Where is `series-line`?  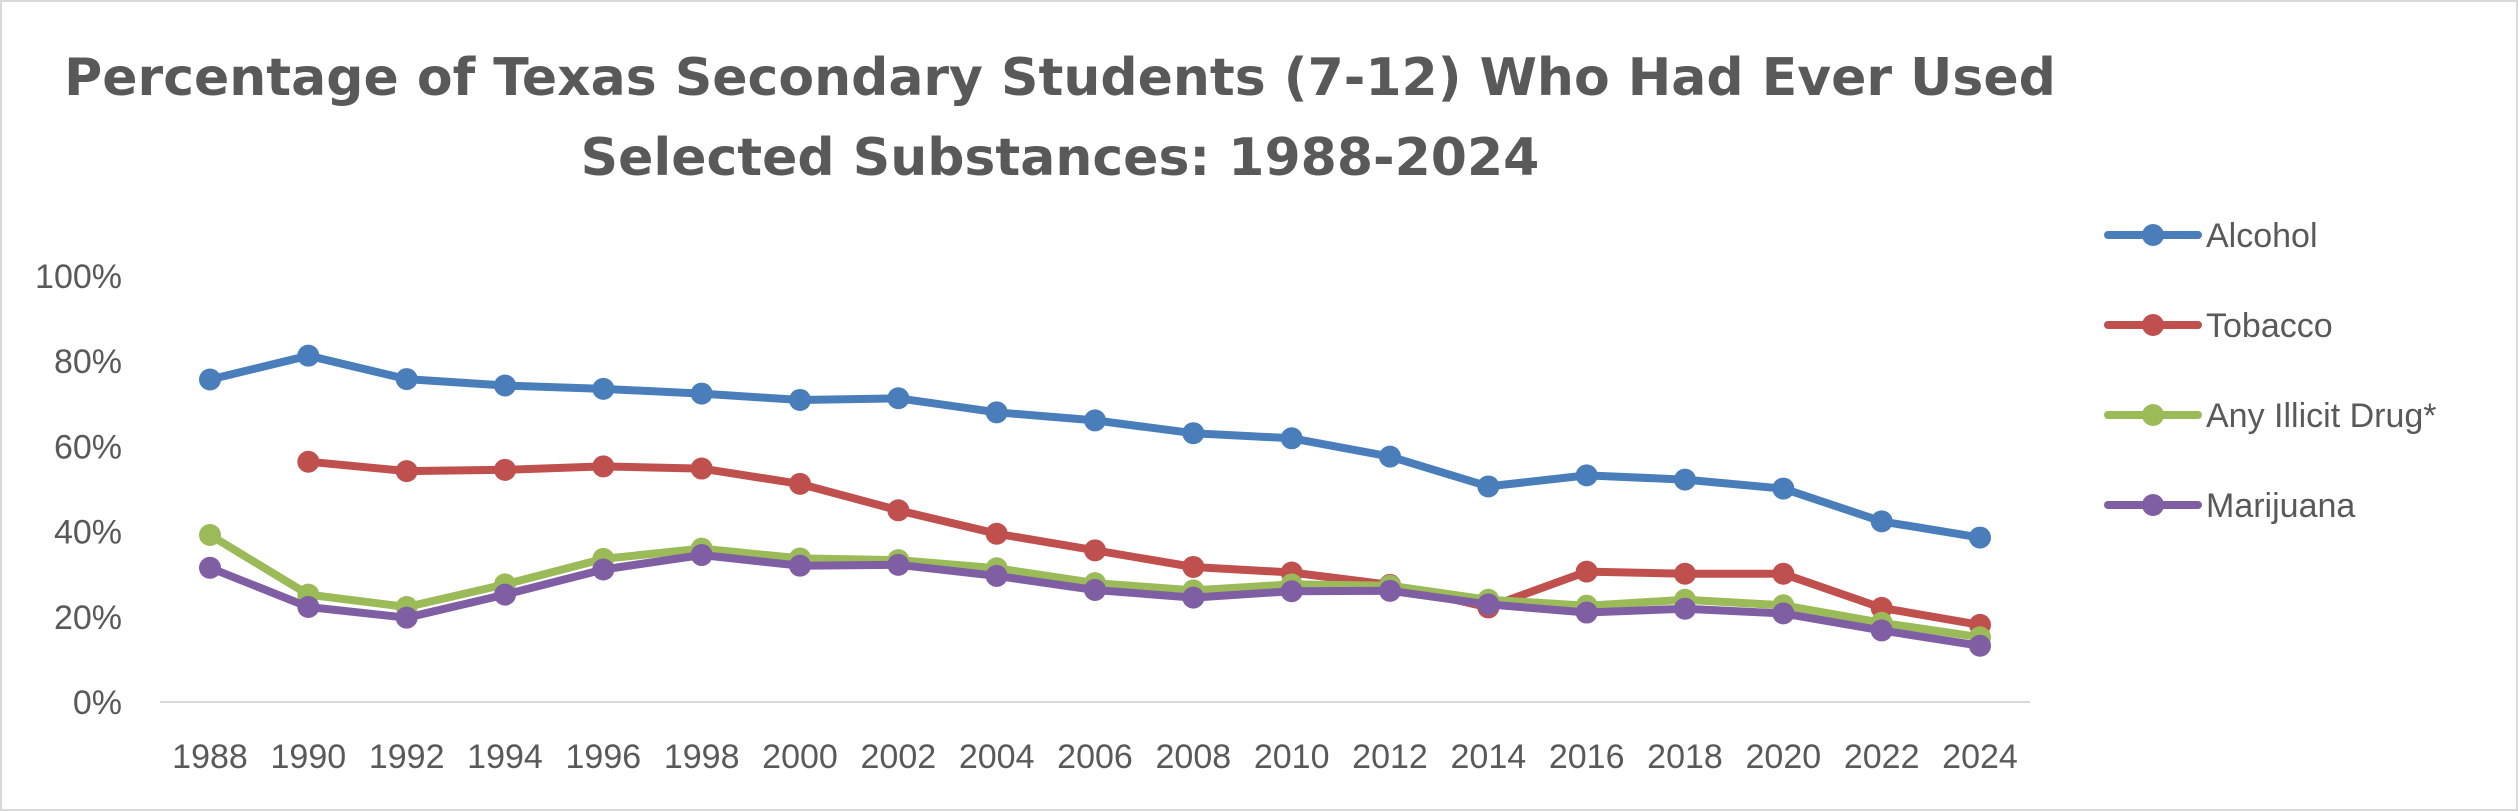
series-line is located at coordinates (1144, 543).